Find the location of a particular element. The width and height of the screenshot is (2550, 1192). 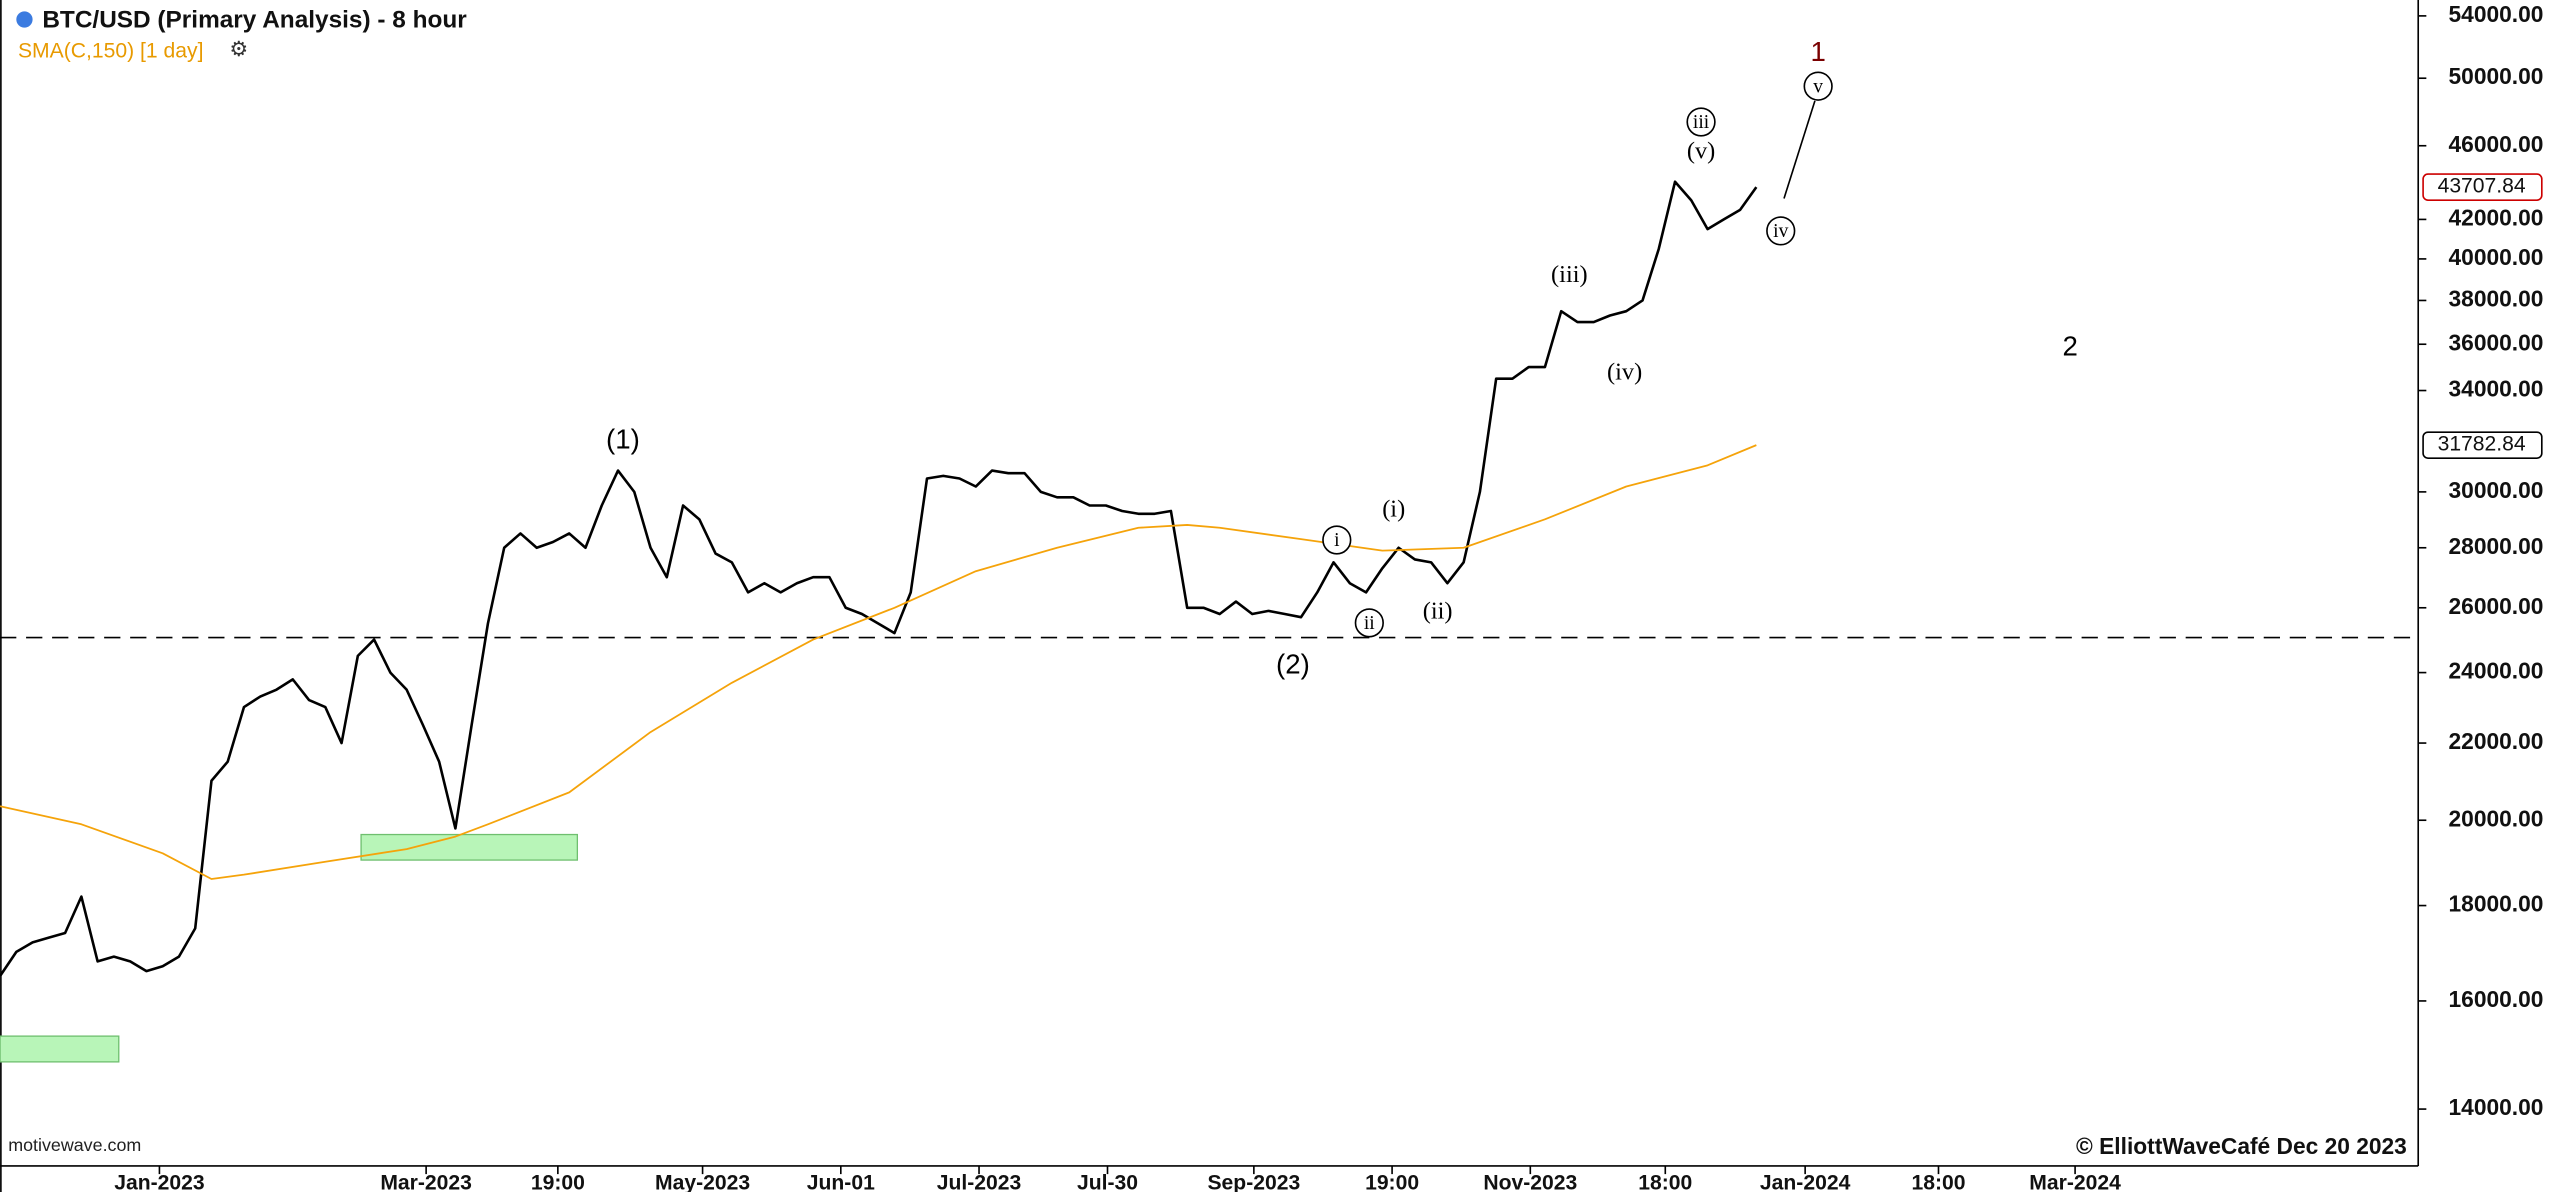

wave-label: i is located at coordinates (1337, 540).